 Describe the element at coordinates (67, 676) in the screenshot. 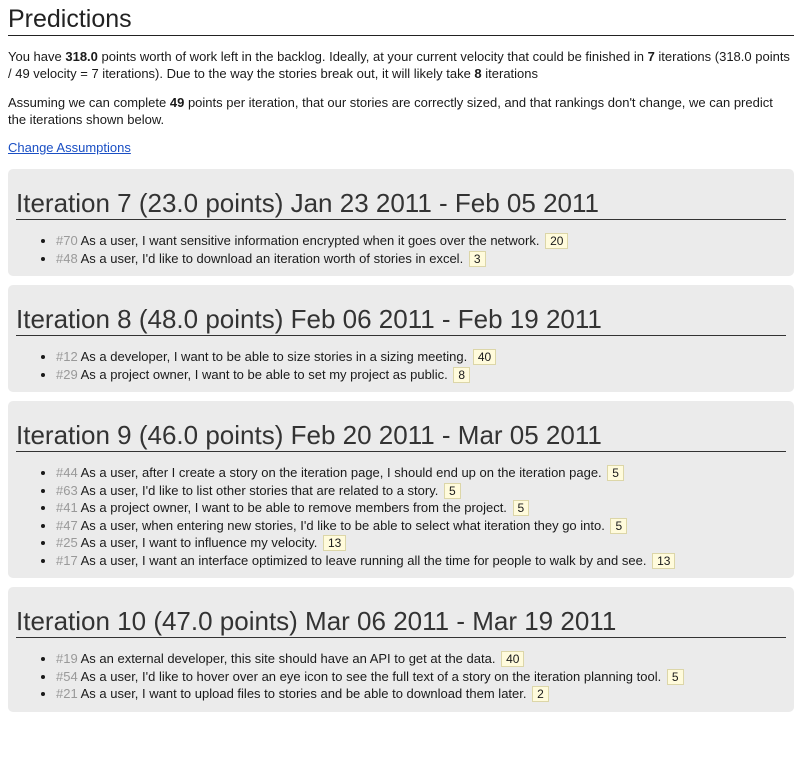

I see `story-number: #54` at that location.